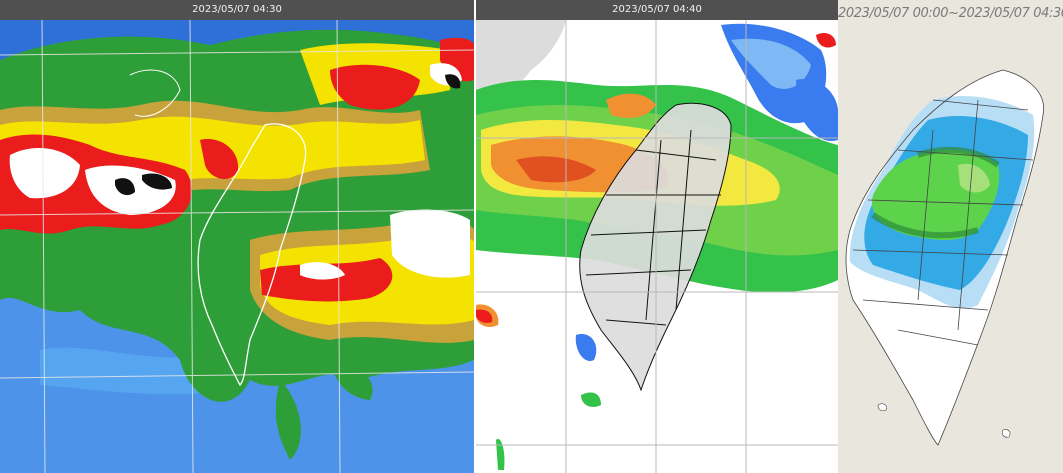  What do you see at coordinates (950, 13) in the screenshot?
I see `rainfall-period-title: 2023/05/07 00:00~2023/05/07 04:30` at bounding box center [950, 13].